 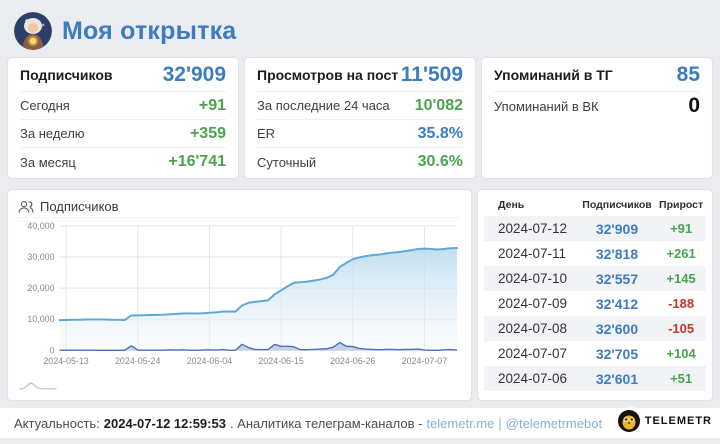 I want to click on watermark-logo: TELEMETR, so click(x=664, y=421).